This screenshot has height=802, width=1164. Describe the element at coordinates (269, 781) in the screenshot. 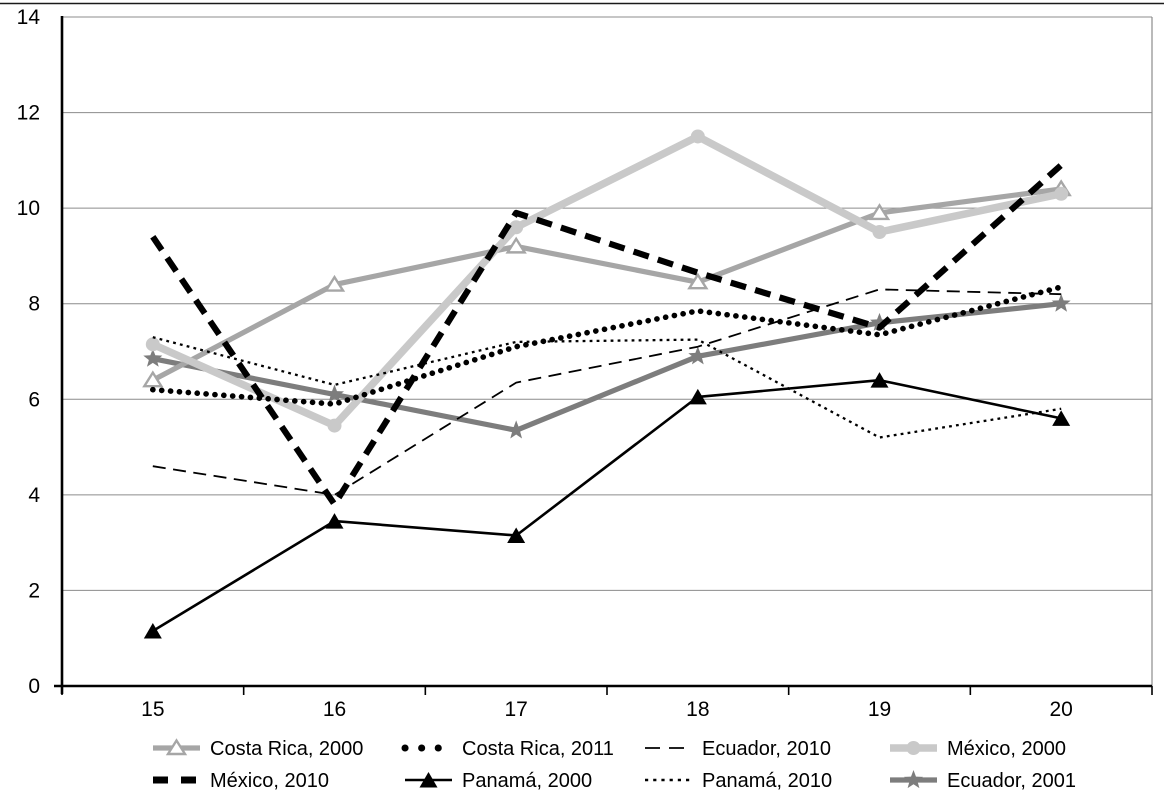

I see `legend-label: México, 2010` at that location.